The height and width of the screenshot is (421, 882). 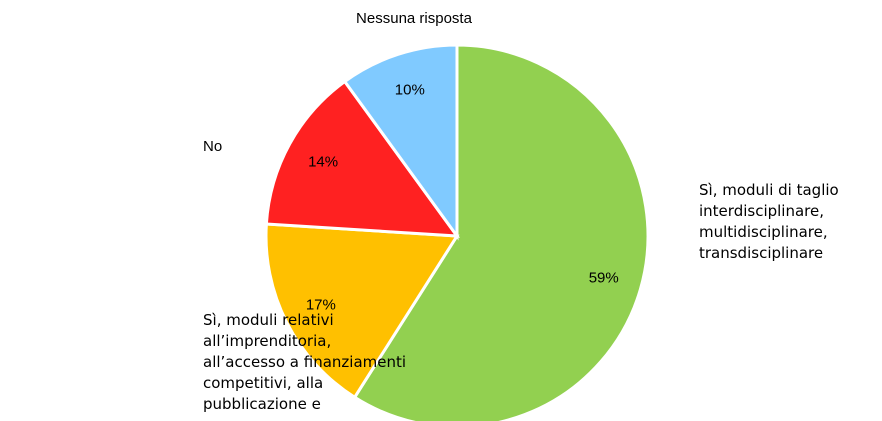 What do you see at coordinates (410, 90) in the screenshot?
I see `value-label: 10%` at bounding box center [410, 90].